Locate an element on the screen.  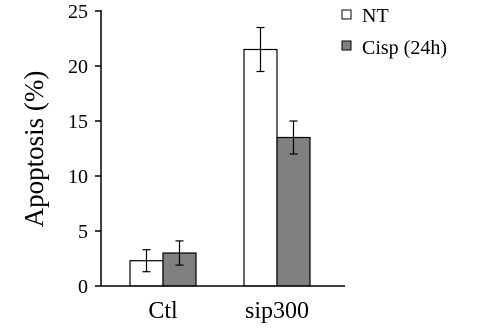
bar-sip300-nt is located at coordinates (260, 167).